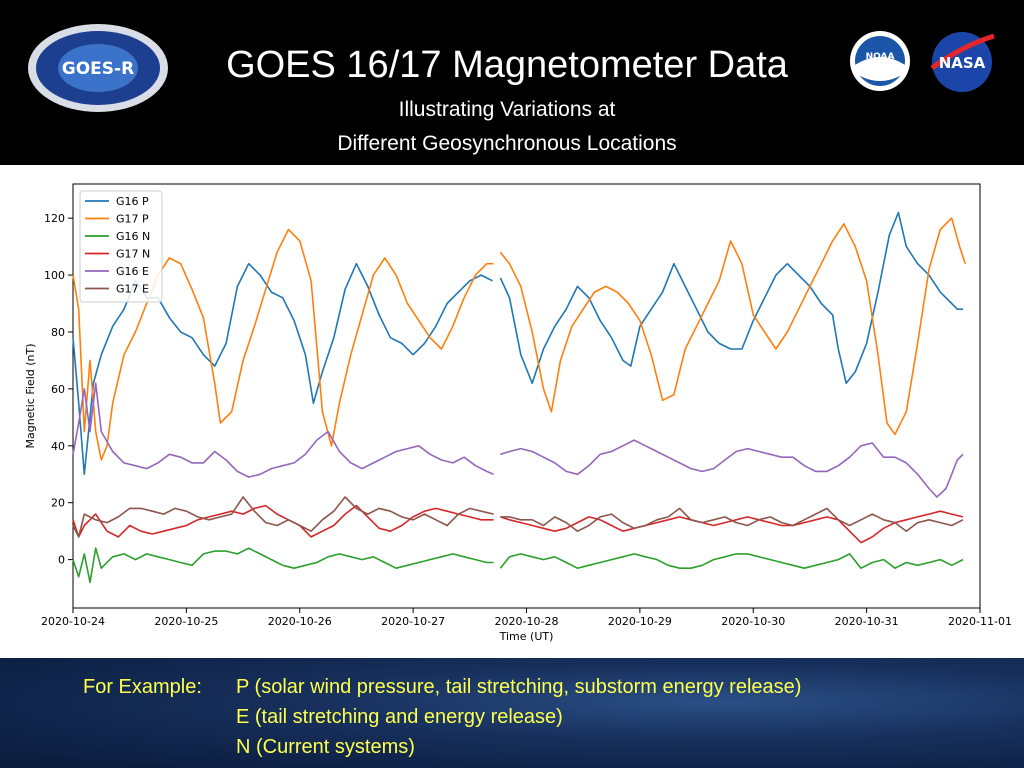 The height and width of the screenshot is (768, 1024). What do you see at coordinates (413, 621) in the screenshot?
I see `x-tick-label-3: 2020-10-27` at bounding box center [413, 621].